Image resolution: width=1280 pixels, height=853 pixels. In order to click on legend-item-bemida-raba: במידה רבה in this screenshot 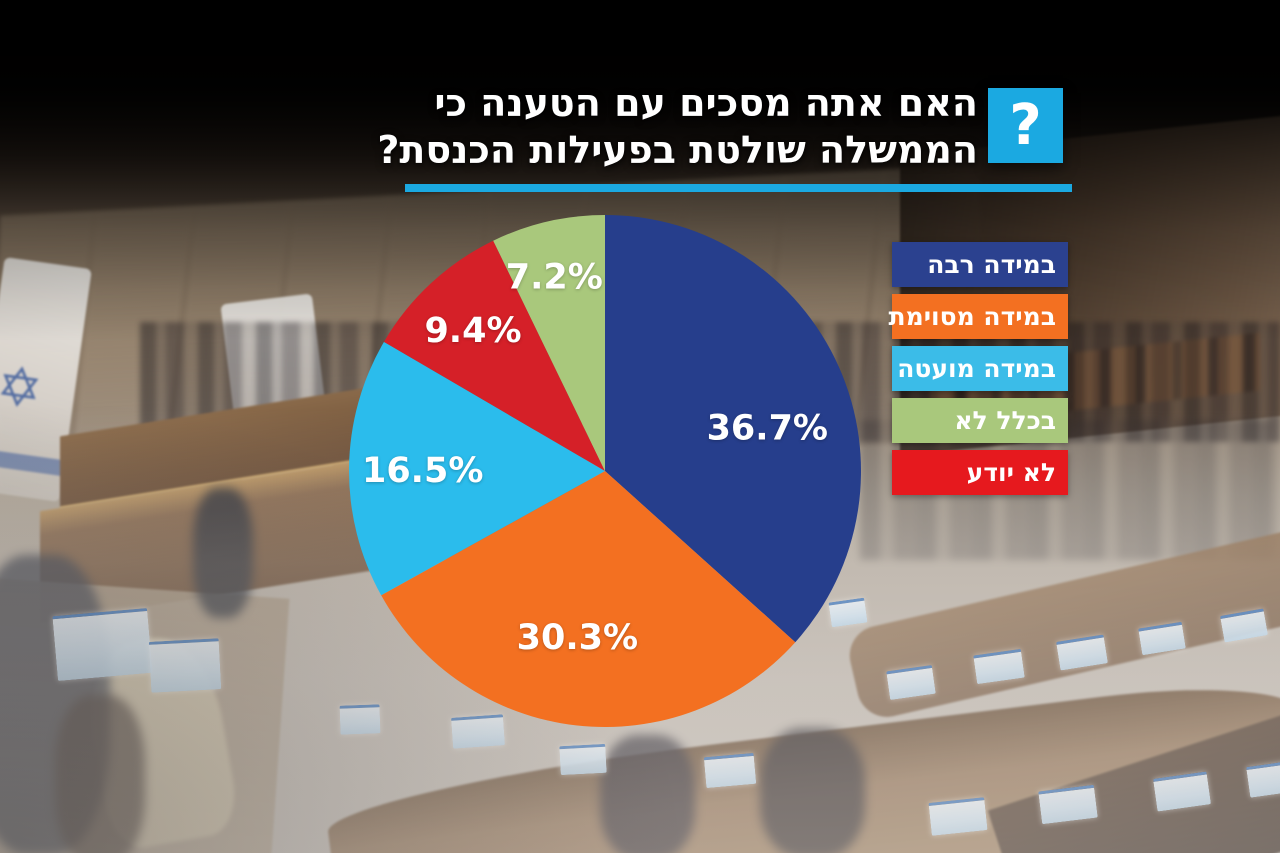, I will do `click(980, 264)`.